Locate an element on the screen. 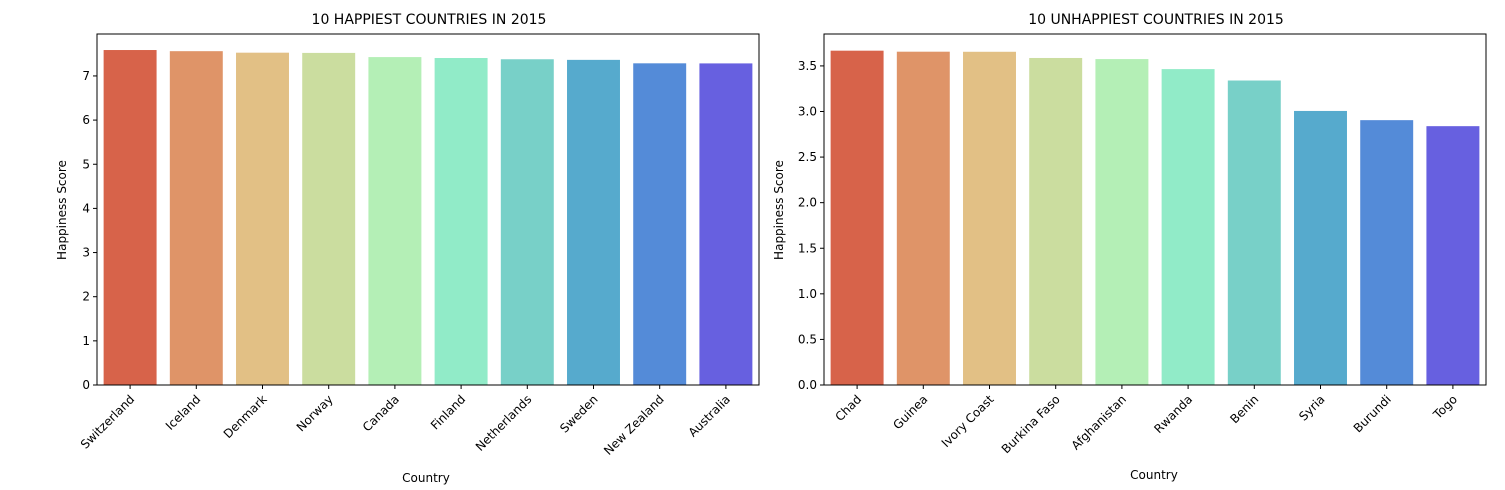  unhappiest-chart-x-axis-label: Country is located at coordinates (1154, 475).